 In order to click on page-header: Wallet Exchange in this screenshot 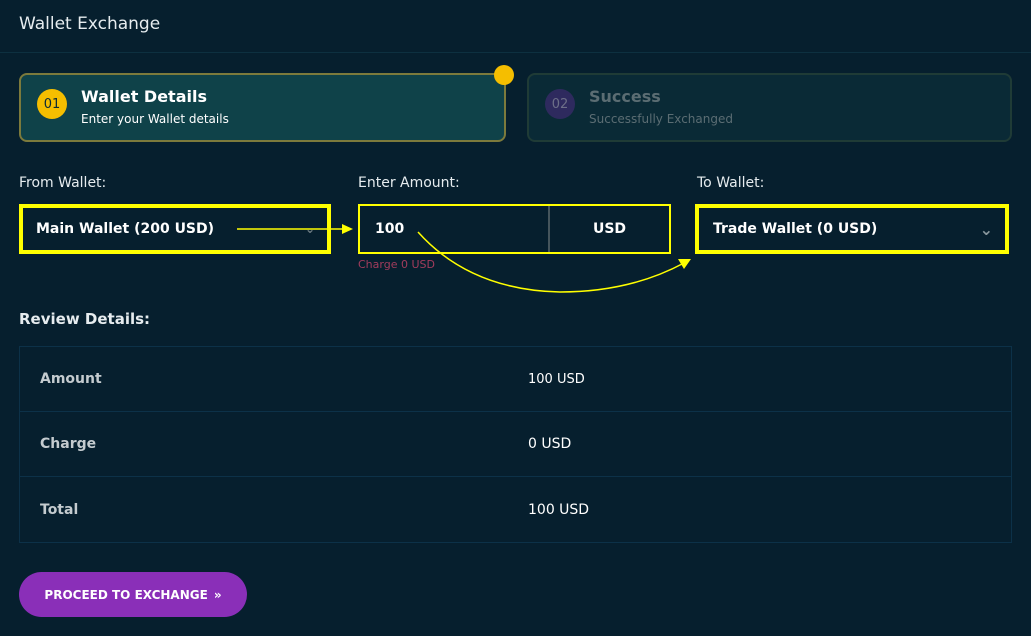, I will do `click(515, 26)`.